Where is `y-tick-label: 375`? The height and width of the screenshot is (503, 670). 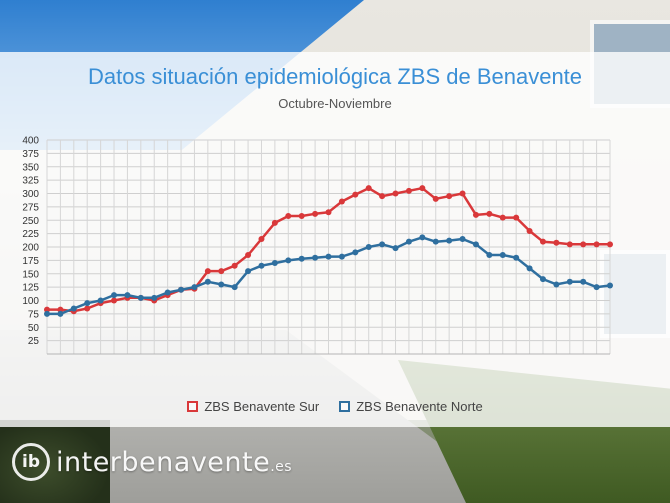
y-tick-label: 375 is located at coordinates (30, 154).